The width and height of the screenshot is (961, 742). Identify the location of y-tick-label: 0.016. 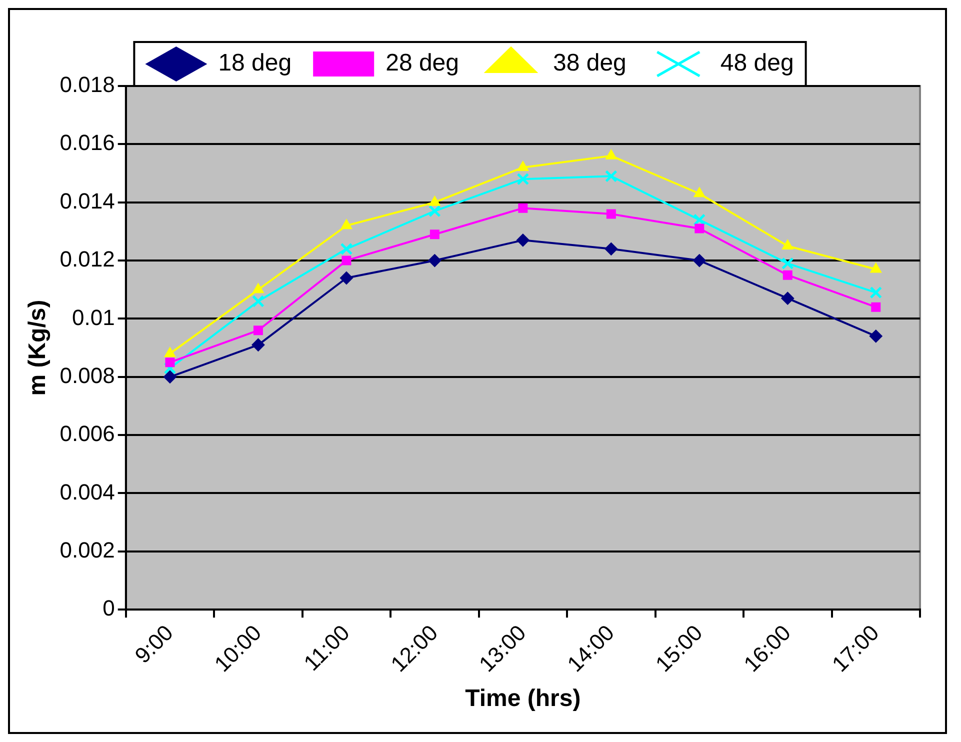
(87, 143).